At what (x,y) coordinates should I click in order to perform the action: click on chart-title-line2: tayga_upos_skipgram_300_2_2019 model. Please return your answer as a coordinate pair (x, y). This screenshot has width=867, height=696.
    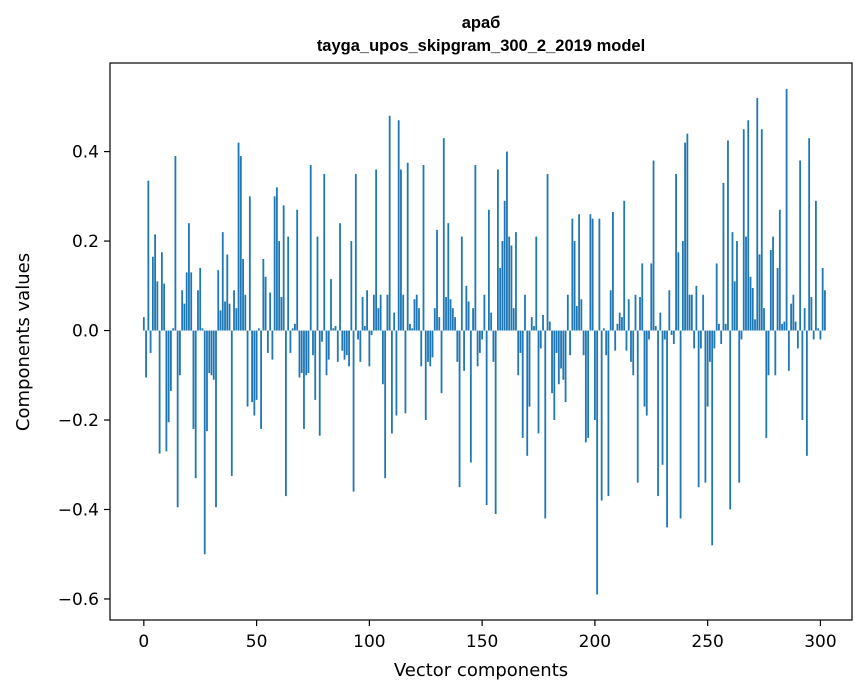
    Looking at the image, I should click on (481, 46).